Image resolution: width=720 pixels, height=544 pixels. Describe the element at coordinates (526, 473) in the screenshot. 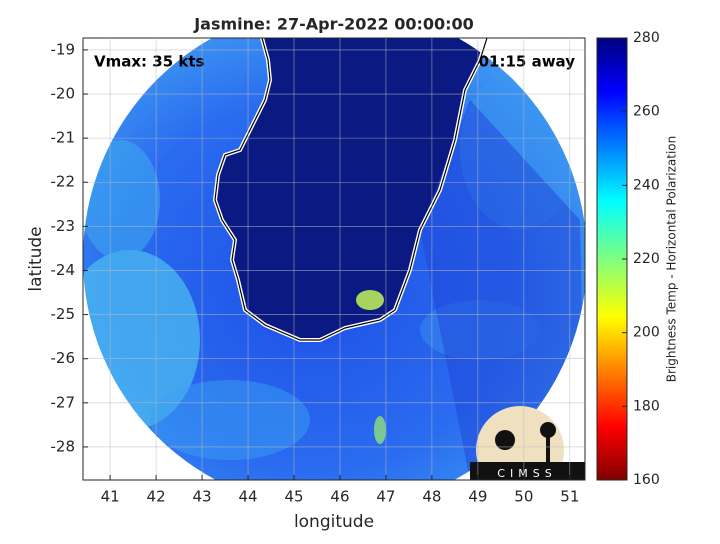

I see `logo-text: CIMSS` at that location.